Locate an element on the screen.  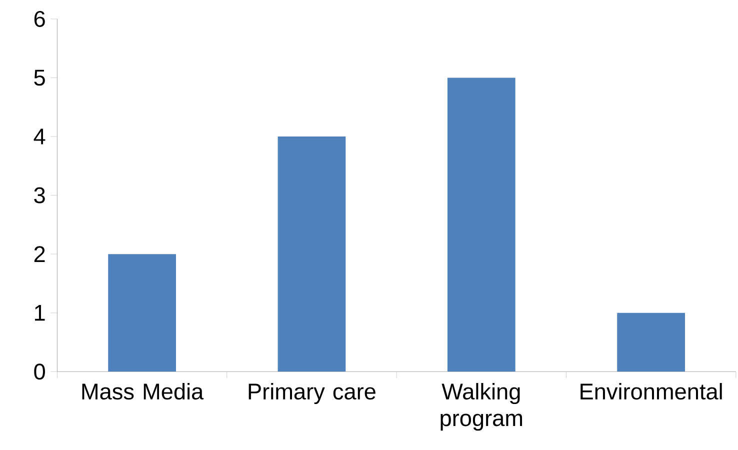
y-tick-label: 5 is located at coordinates (39, 78).